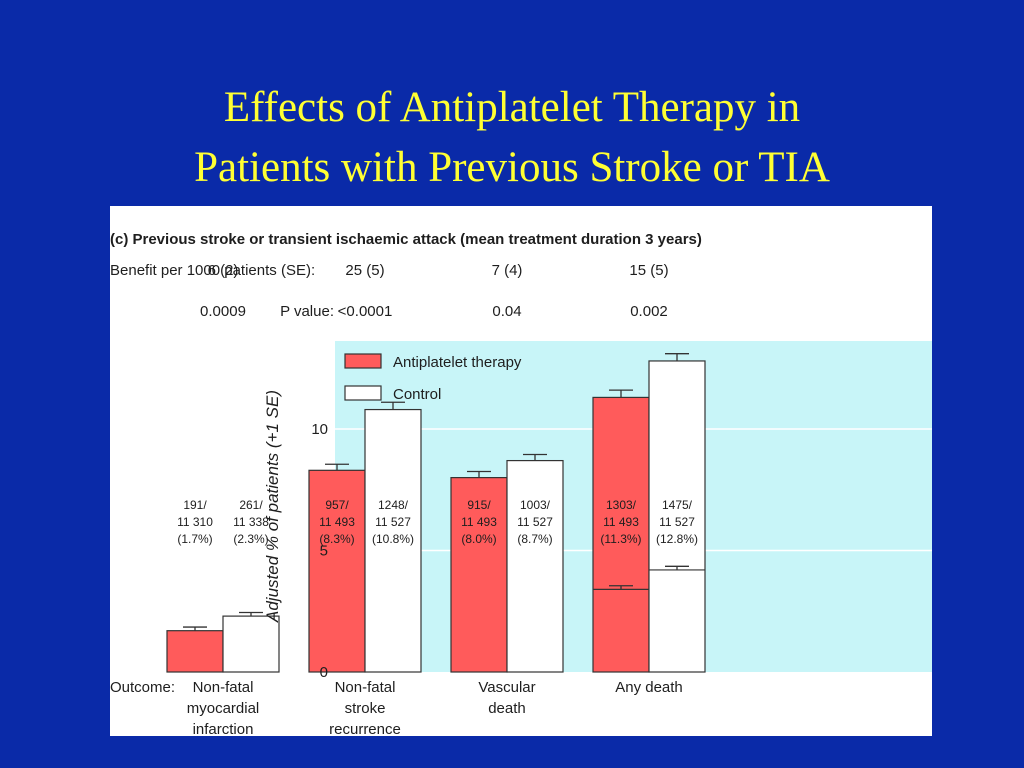 This screenshot has height=768, width=1024. What do you see at coordinates (648, 270) in the screenshot?
I see `benefit-value: 15 (5)` at bounding box center [648, 270].